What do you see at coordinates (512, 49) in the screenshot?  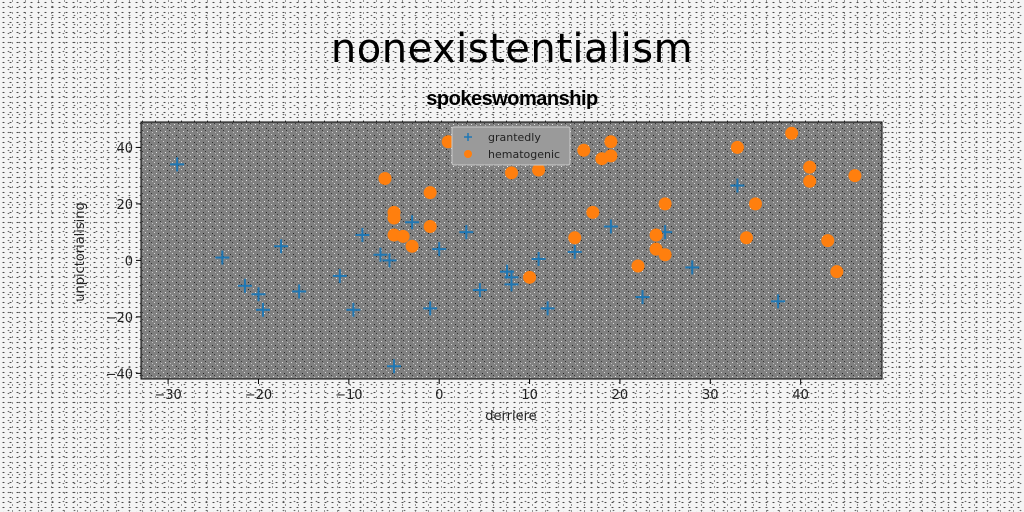 I see `figure-title: nonexistentialism` at bounding box center [512, 49].